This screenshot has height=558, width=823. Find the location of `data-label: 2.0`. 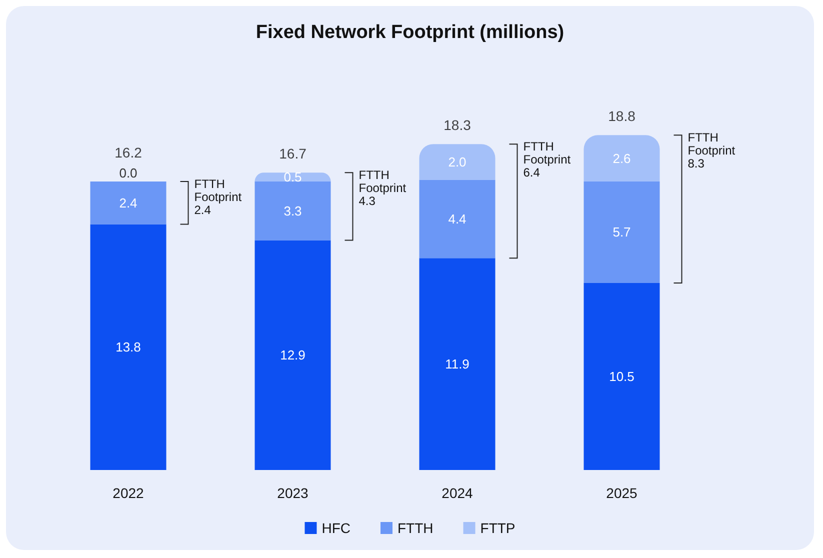

data-label: 2.0 is located at coordinates (457, 162).